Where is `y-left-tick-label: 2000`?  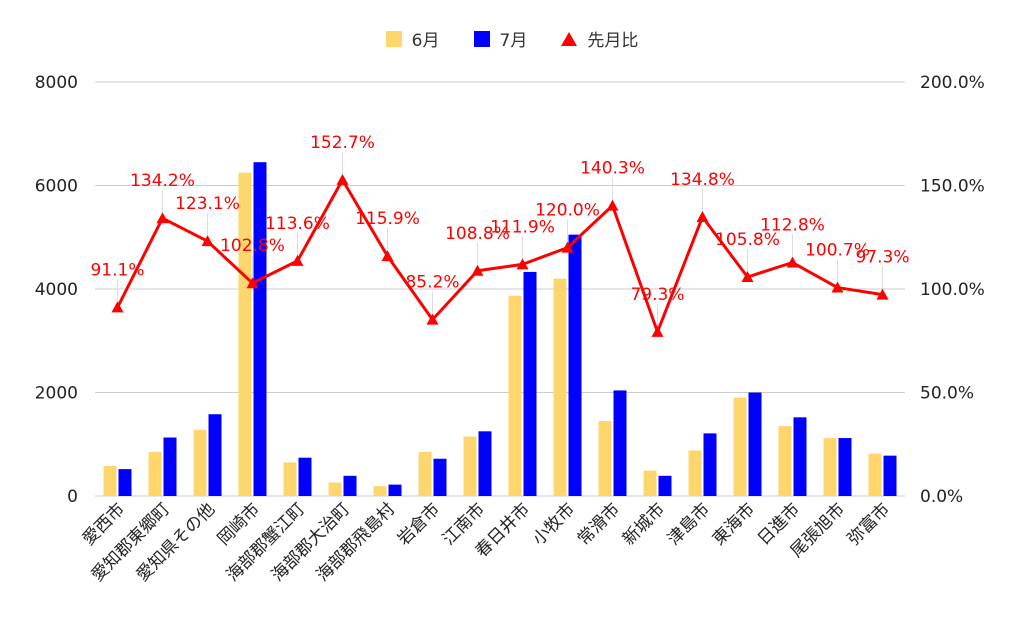 y-left-tick-label: 2000 is located at coordinates (56, 394).